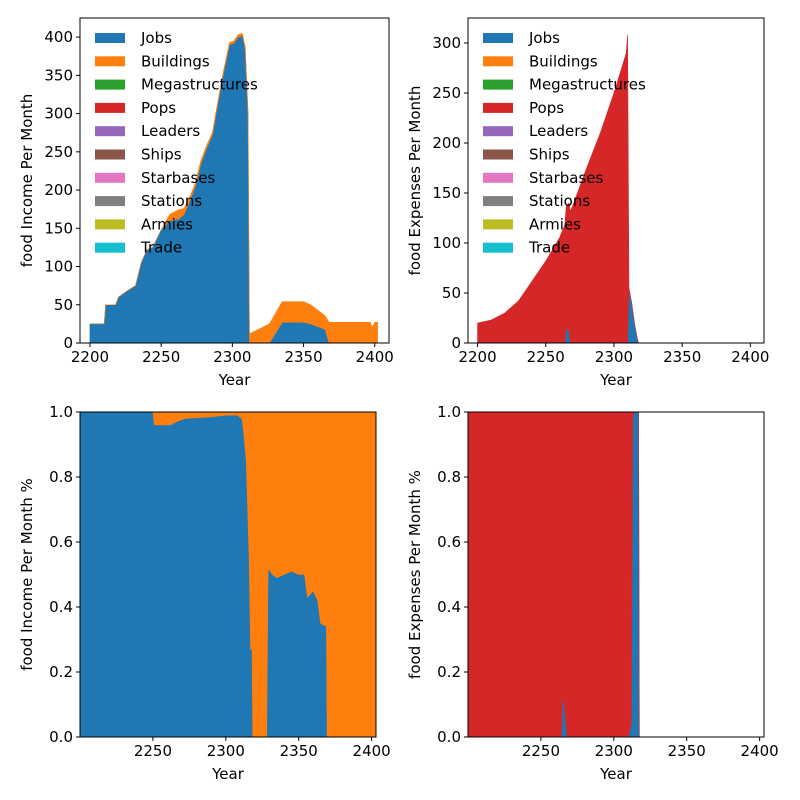 The height and width of the screenshot is (800, 800). What do you see at coordinates (58, 75) in the screenshot?
I see `y-tick-label: 350` at bounding box center [58, 75].